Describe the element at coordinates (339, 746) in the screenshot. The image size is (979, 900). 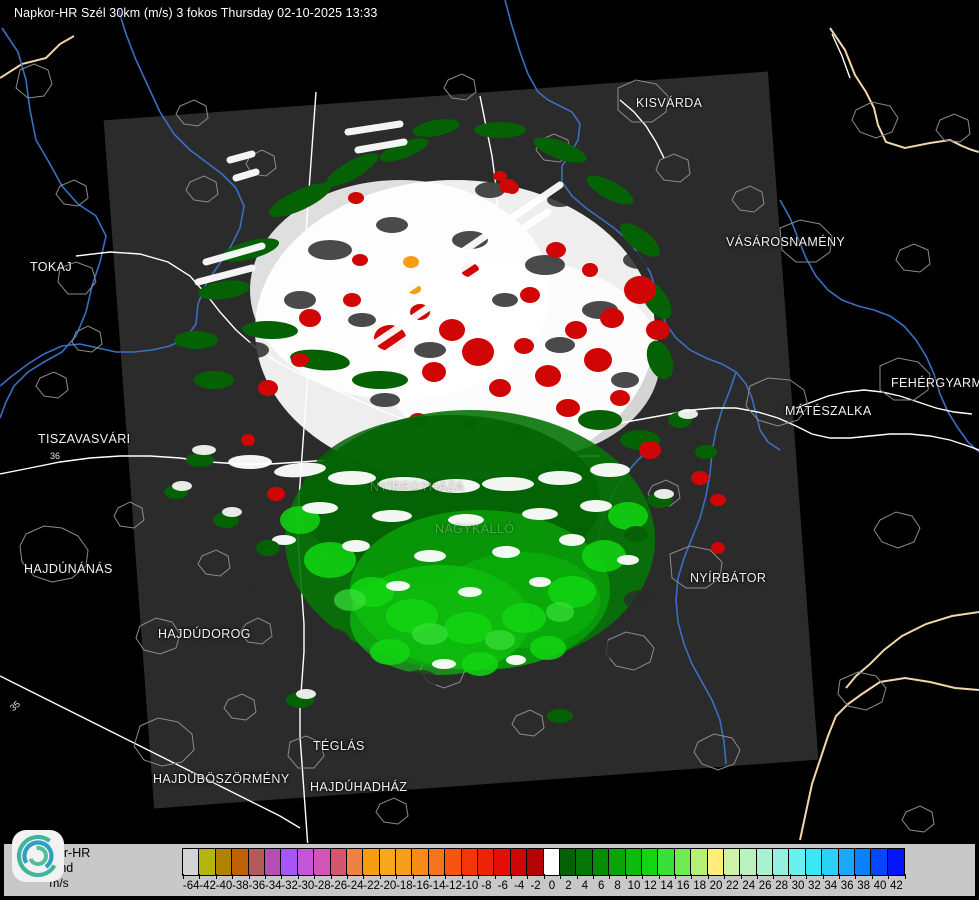
I see `city-label-teglas: TÉGLÁS` at that location.